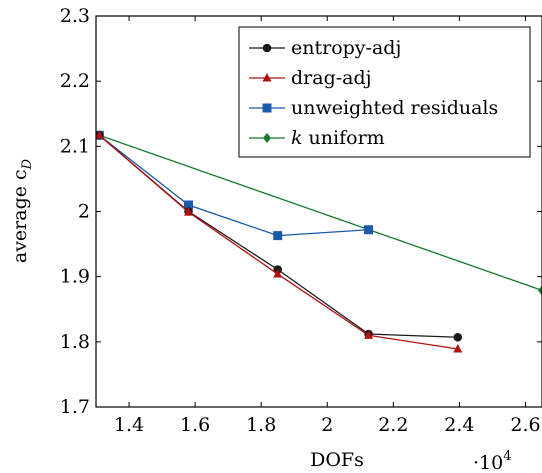 This screenshot has height=473, width=542. What do you see at coordinates (393, 425) in the screenshot?
I see `x-tick-label: 2.2` at bounding box center [393, 425].